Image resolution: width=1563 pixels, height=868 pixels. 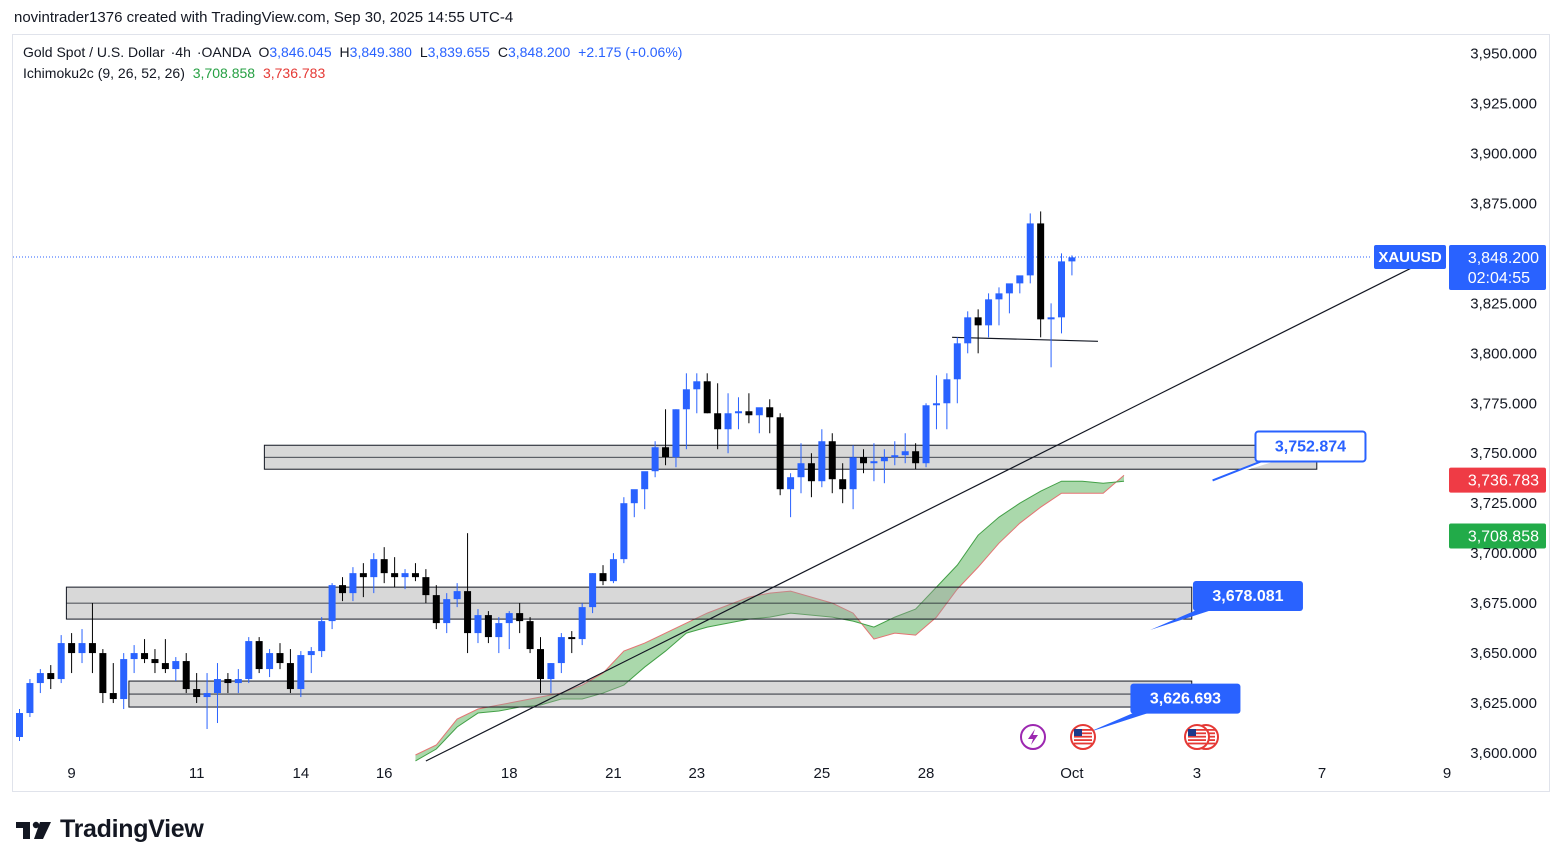 What do you see at coordinates (1497, 536) in the screenshot?
I see `green-price-tag: 3,708.858` at bounding box center [1497, 536].